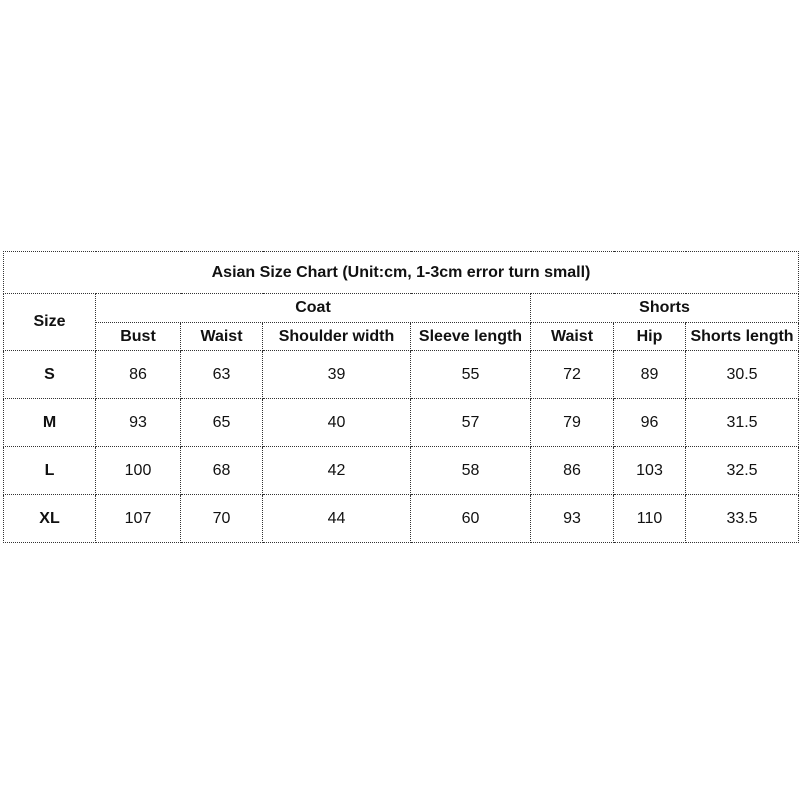  What do you see at coordinates (742, 374) in the screenshot?
I see `value-cell: 30.5` at bounding box center [742, 374].